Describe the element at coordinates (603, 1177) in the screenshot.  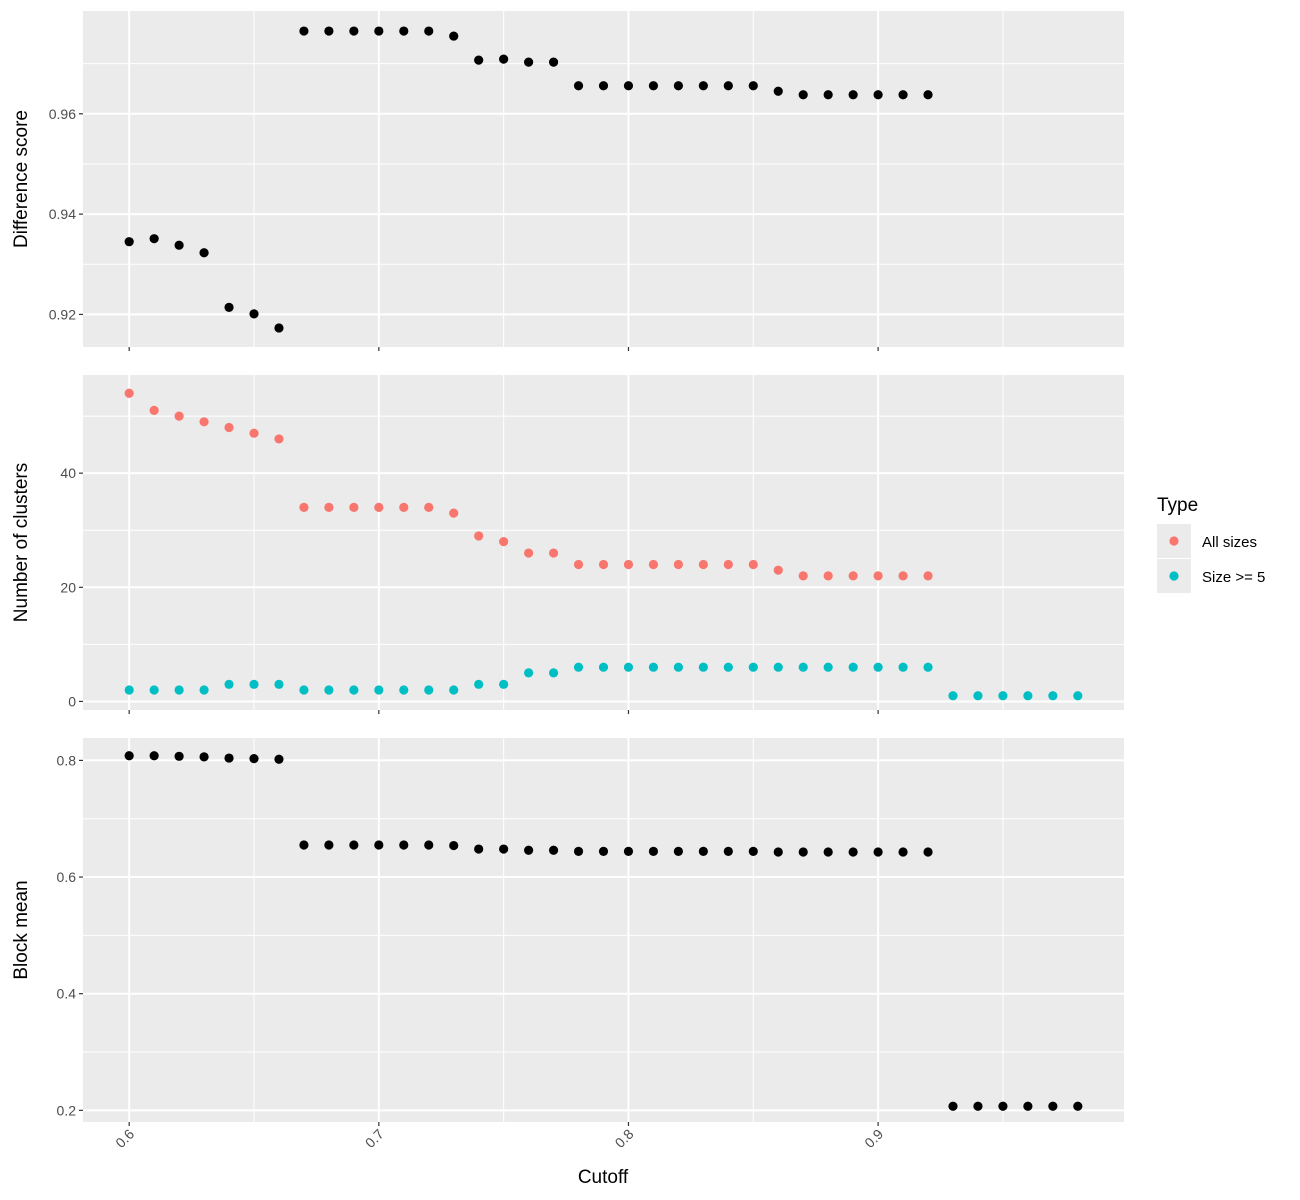
I see `x-axis-title: Cutoff` at that location.